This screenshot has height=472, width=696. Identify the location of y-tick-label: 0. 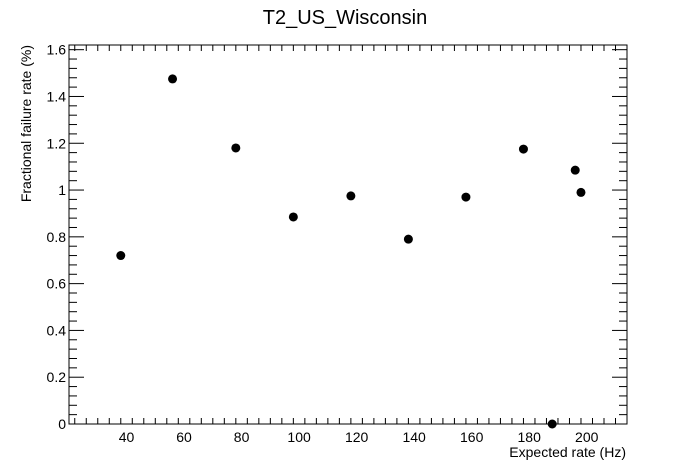
(62, 424).